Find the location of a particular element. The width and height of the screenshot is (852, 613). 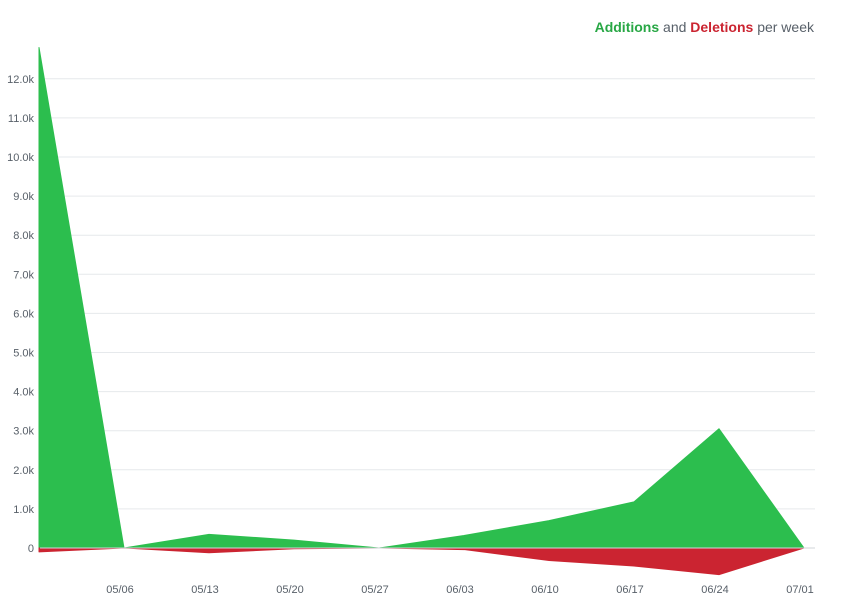

y-tick-label: 8.0k is located at coordinates (23, 236).